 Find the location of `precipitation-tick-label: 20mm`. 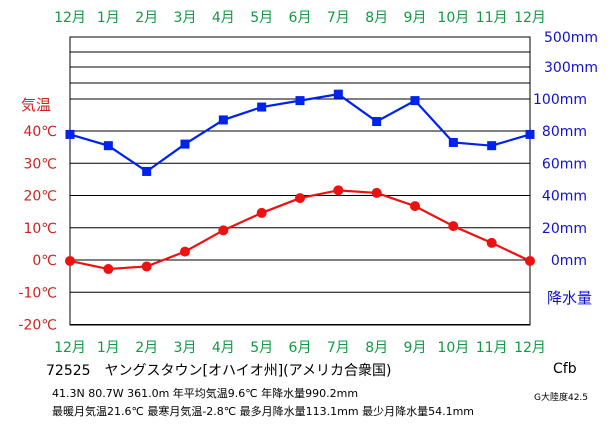

precipitation-tick-label: 20mm is located at coordinates (564, 229).